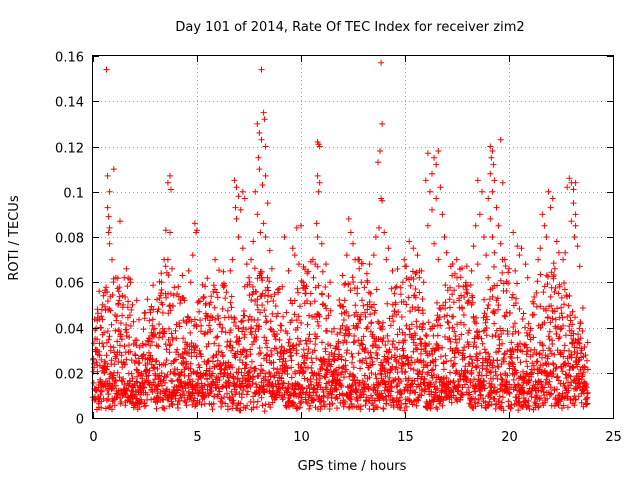 The image size is (640, 480). Describe the element at coordinates (14, 237) in the screenshot. I see `y-axis-label: ROTI / TECUs` at that location.